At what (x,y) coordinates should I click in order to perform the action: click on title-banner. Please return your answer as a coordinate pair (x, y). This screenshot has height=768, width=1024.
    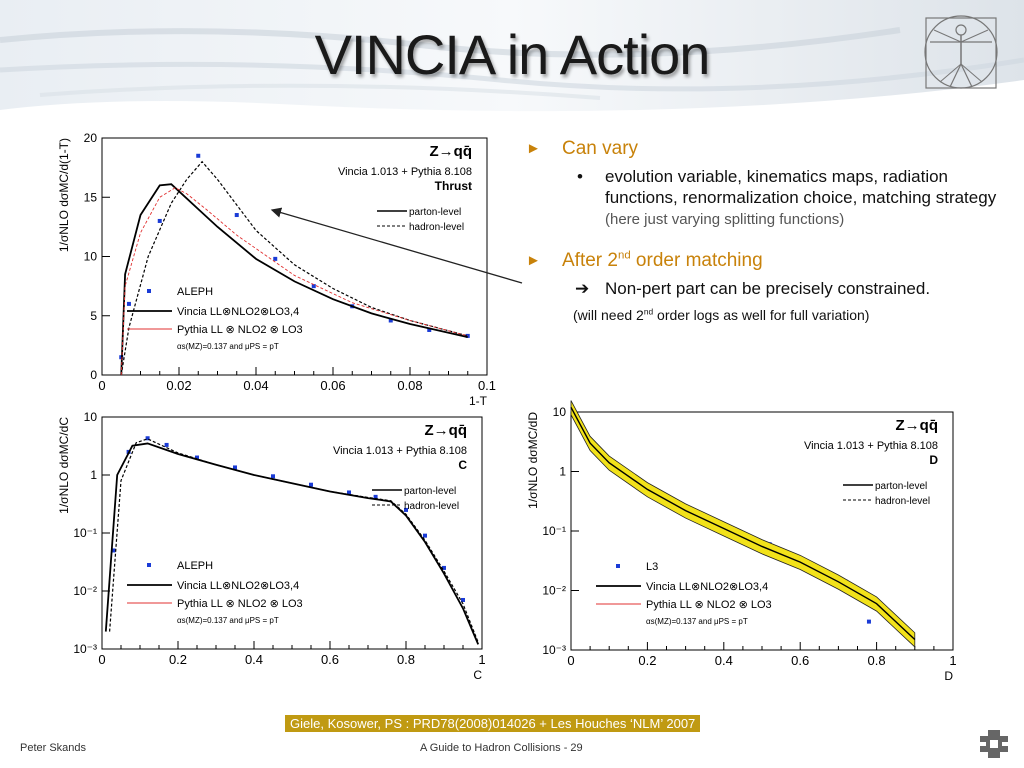
    Looking at the image, I should click on (512, 56).